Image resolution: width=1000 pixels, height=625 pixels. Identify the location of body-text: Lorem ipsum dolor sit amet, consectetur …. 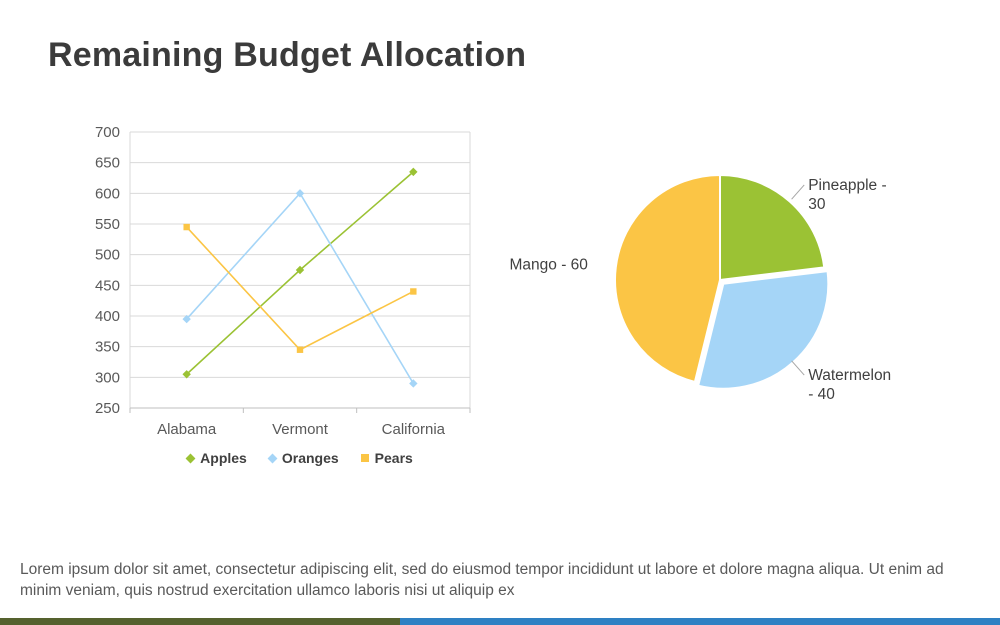
(482, 580).